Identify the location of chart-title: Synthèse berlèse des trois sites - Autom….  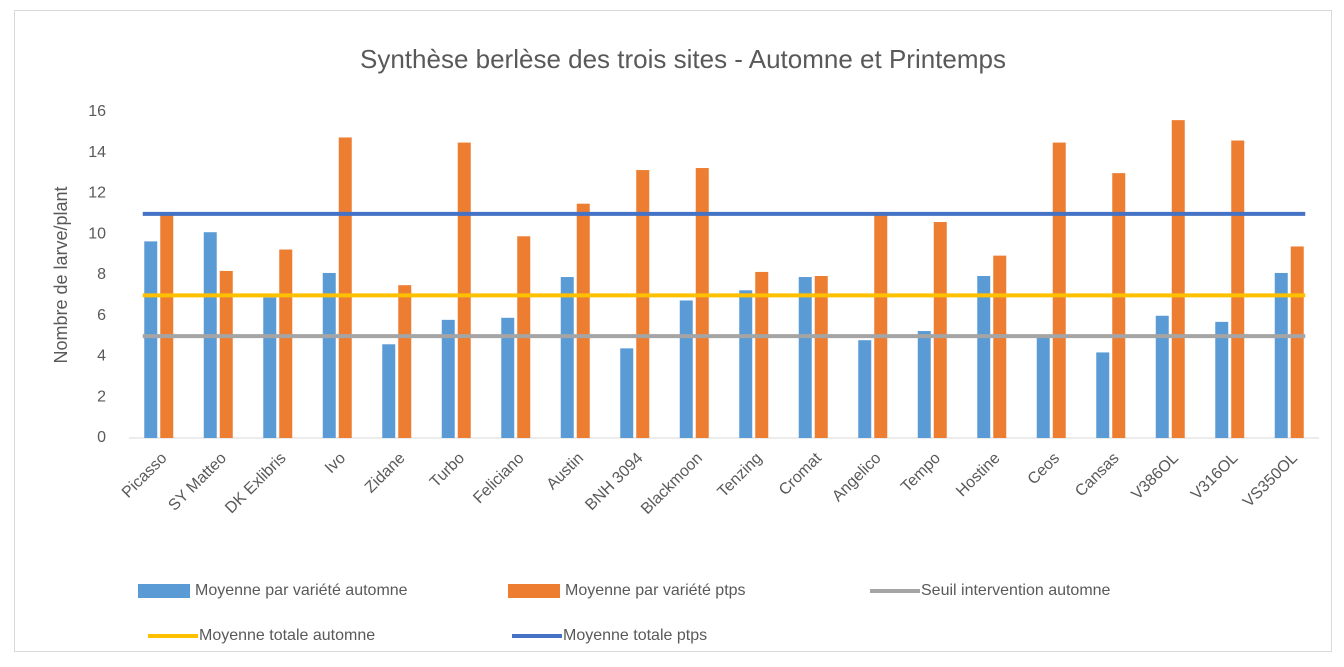
(683, 59).